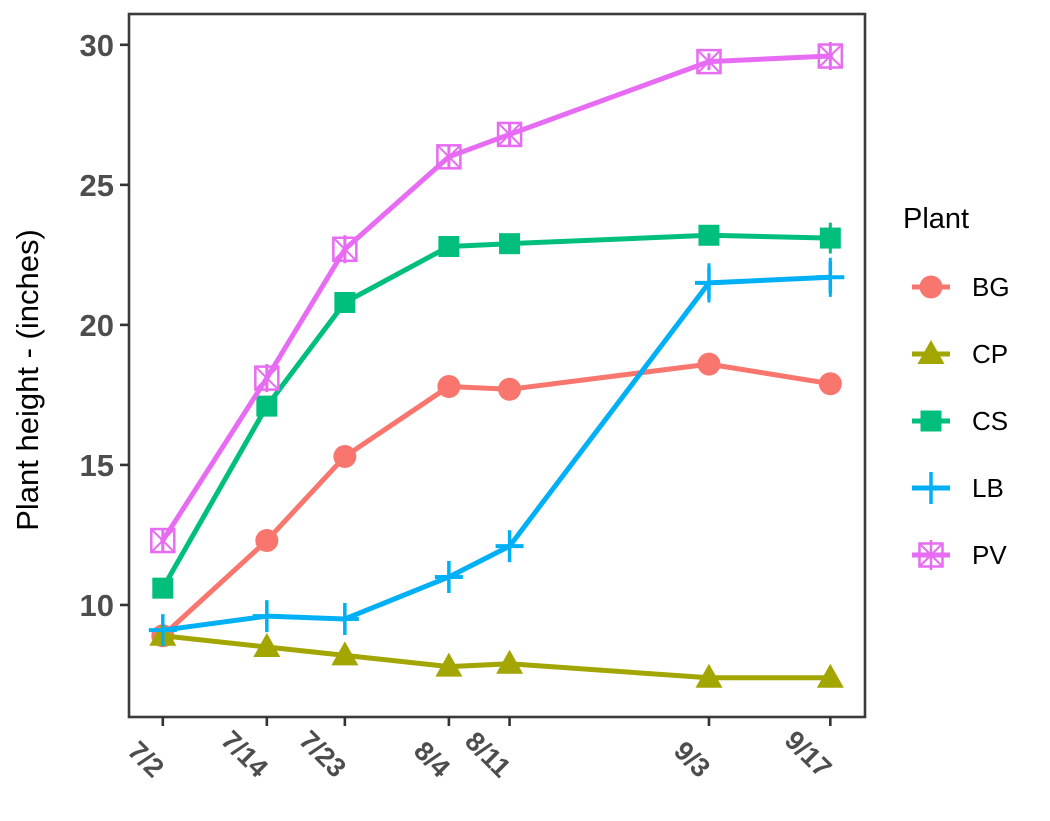  I want to click on y-tick-label: 10, so click(97, 605).